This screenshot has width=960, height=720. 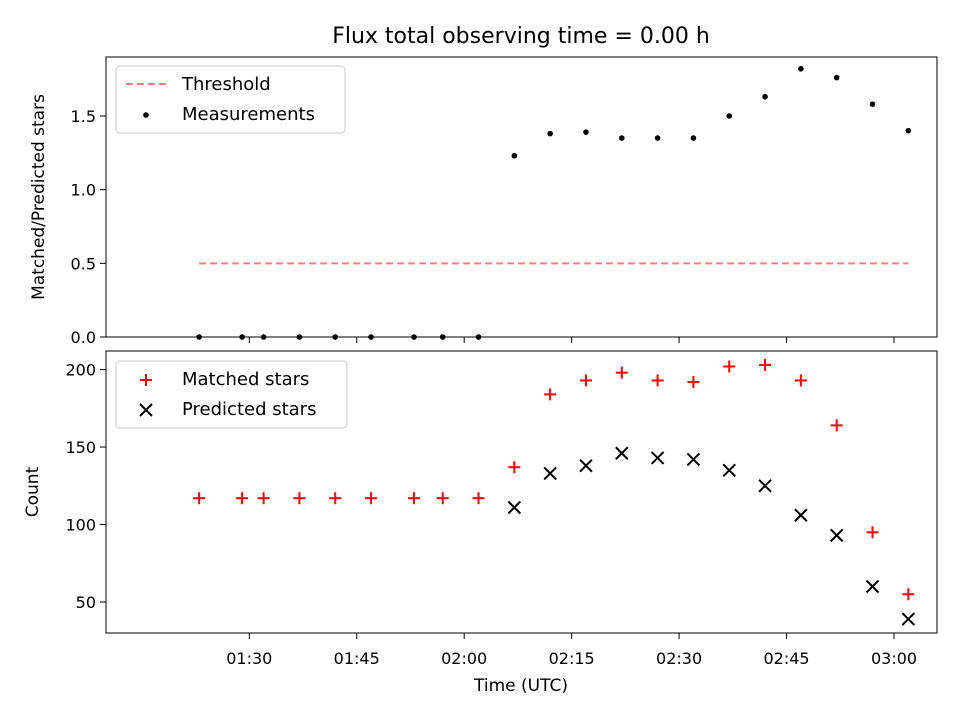 I want to click on top-y-axis-label: Matched/Predicted stars, so click(x=39, y=197).